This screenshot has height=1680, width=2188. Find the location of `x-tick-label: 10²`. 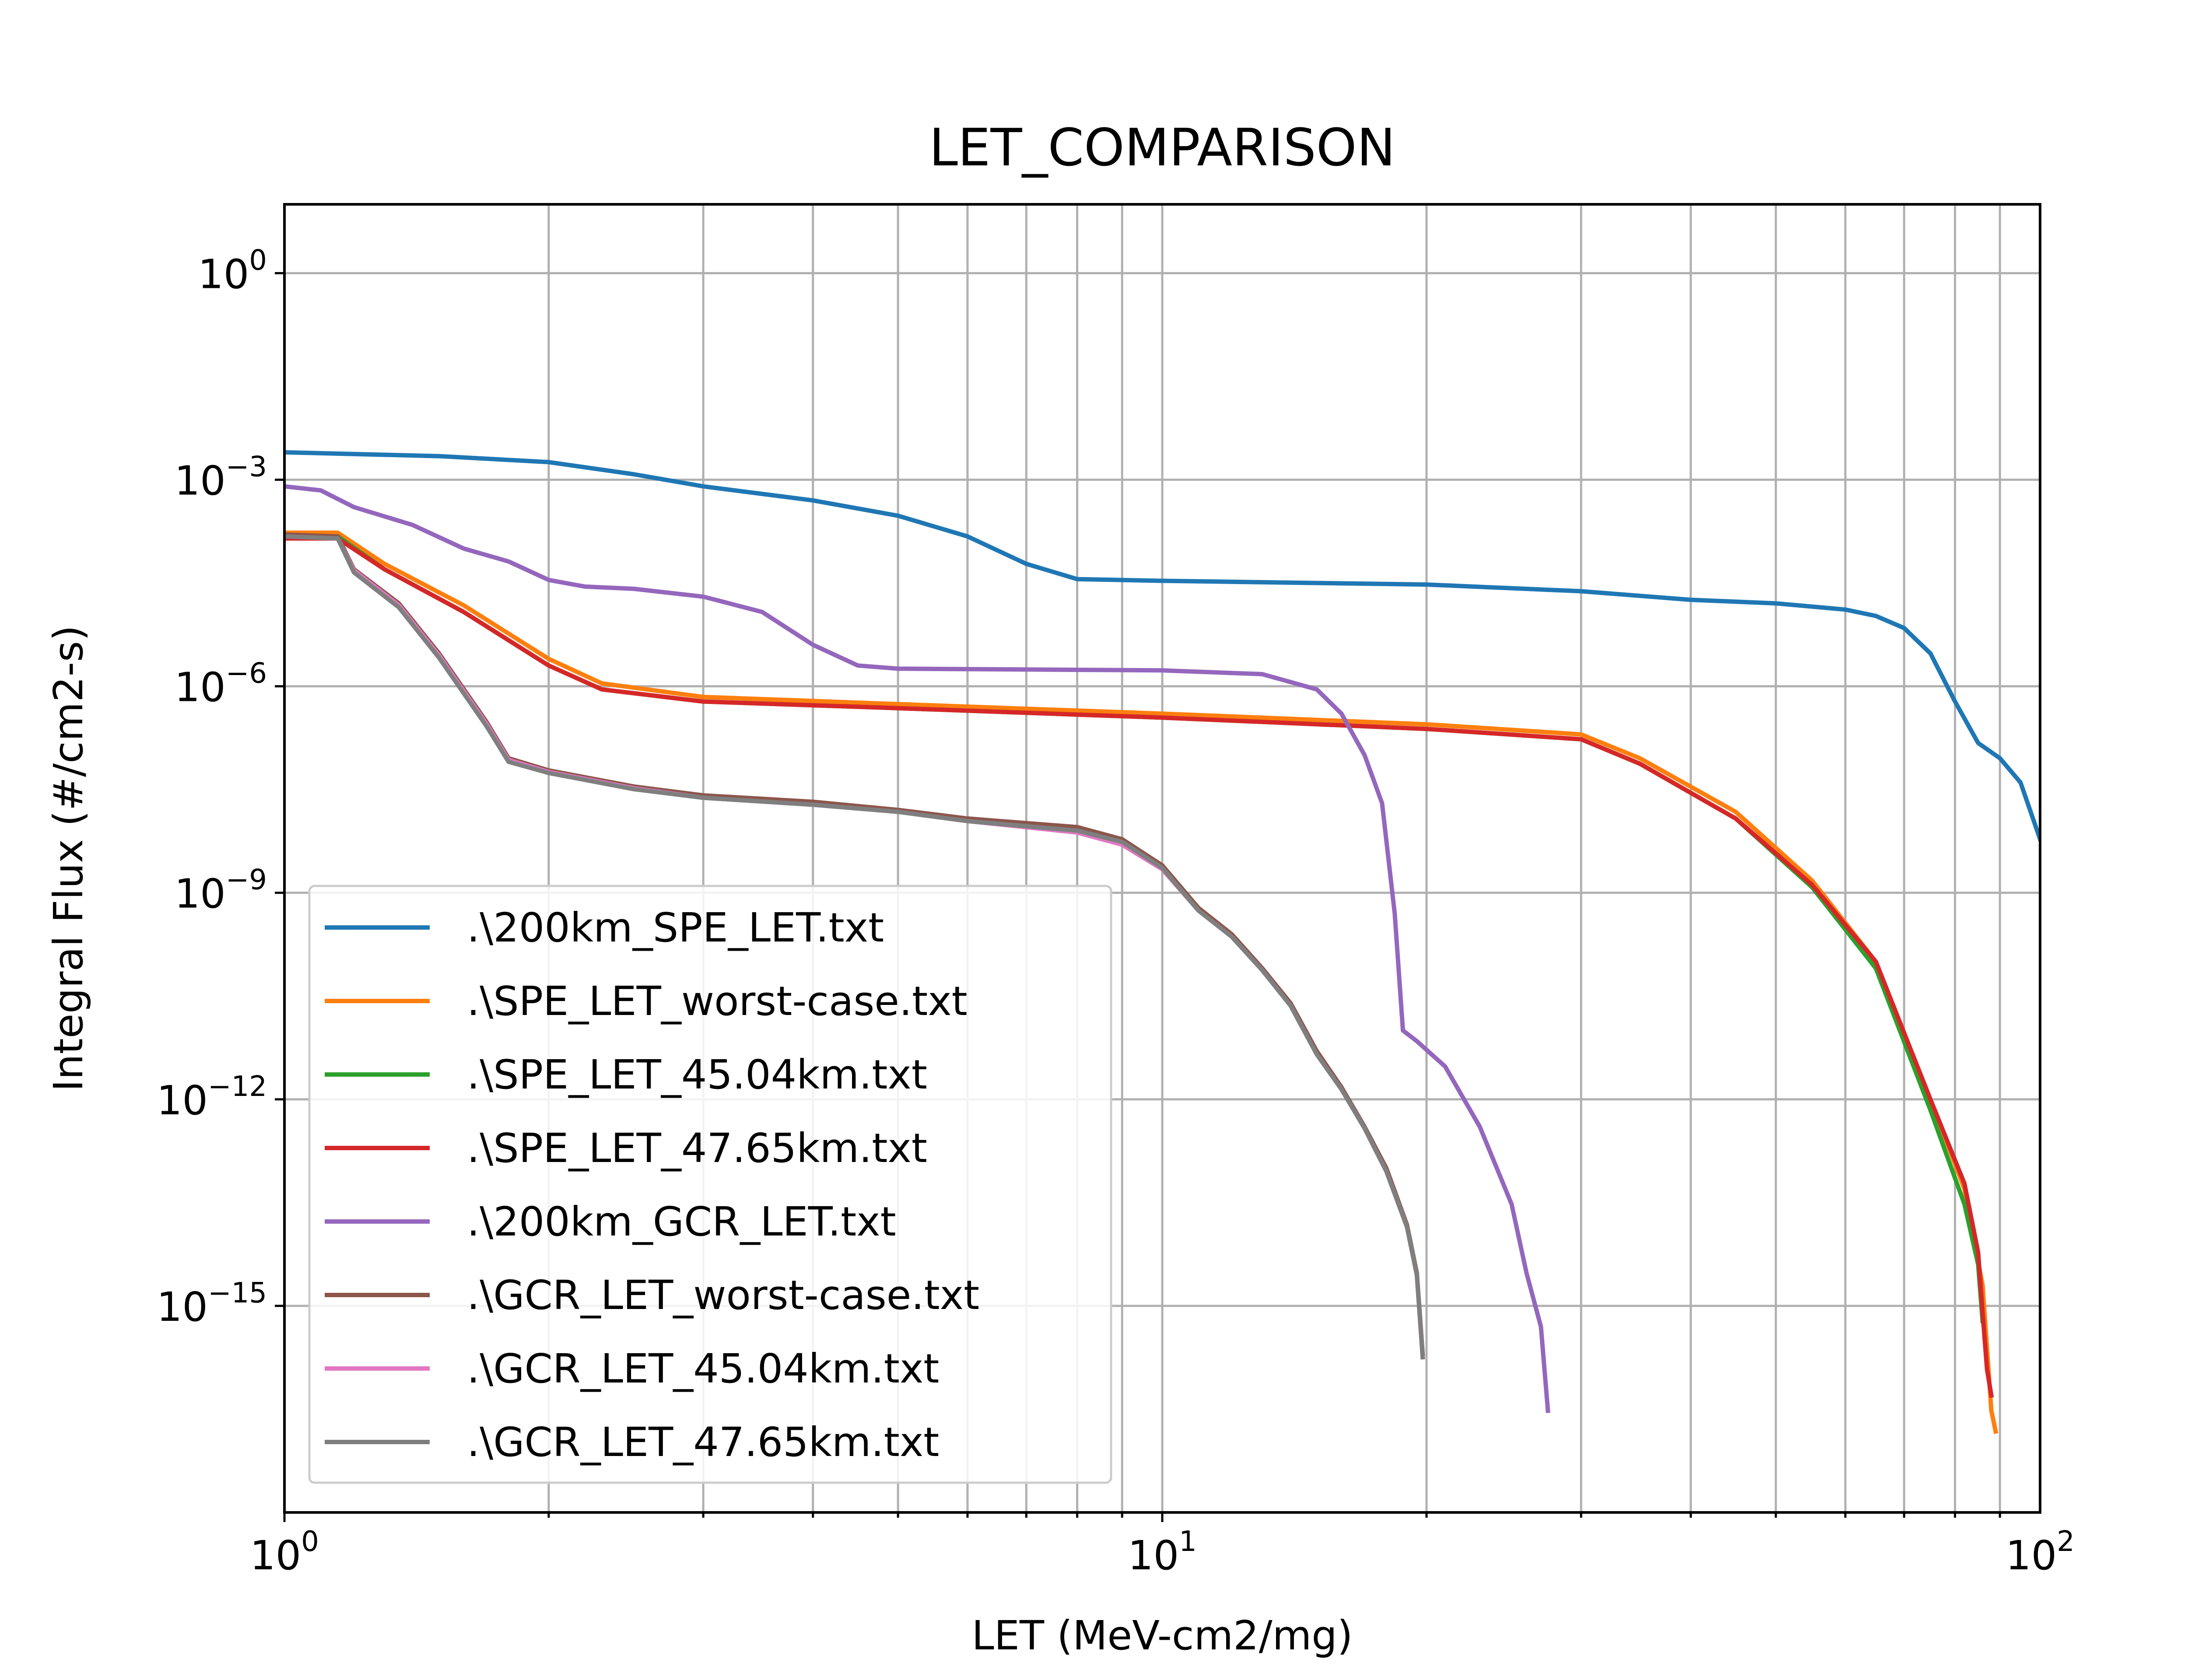

x-tick-label: 10² is located at coordinates (2040, 1552).